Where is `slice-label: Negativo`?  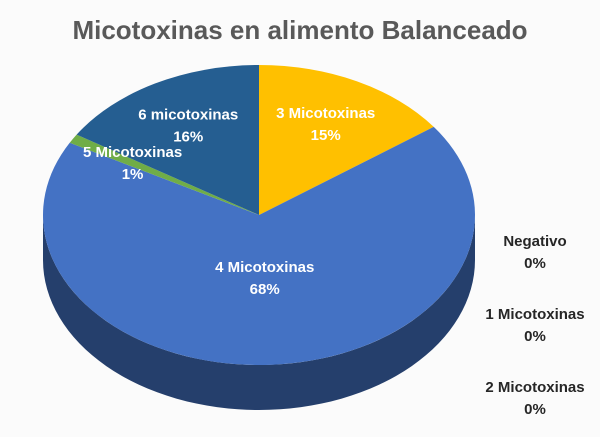
slice-label: Negativo is located at coordinates (534, 241).